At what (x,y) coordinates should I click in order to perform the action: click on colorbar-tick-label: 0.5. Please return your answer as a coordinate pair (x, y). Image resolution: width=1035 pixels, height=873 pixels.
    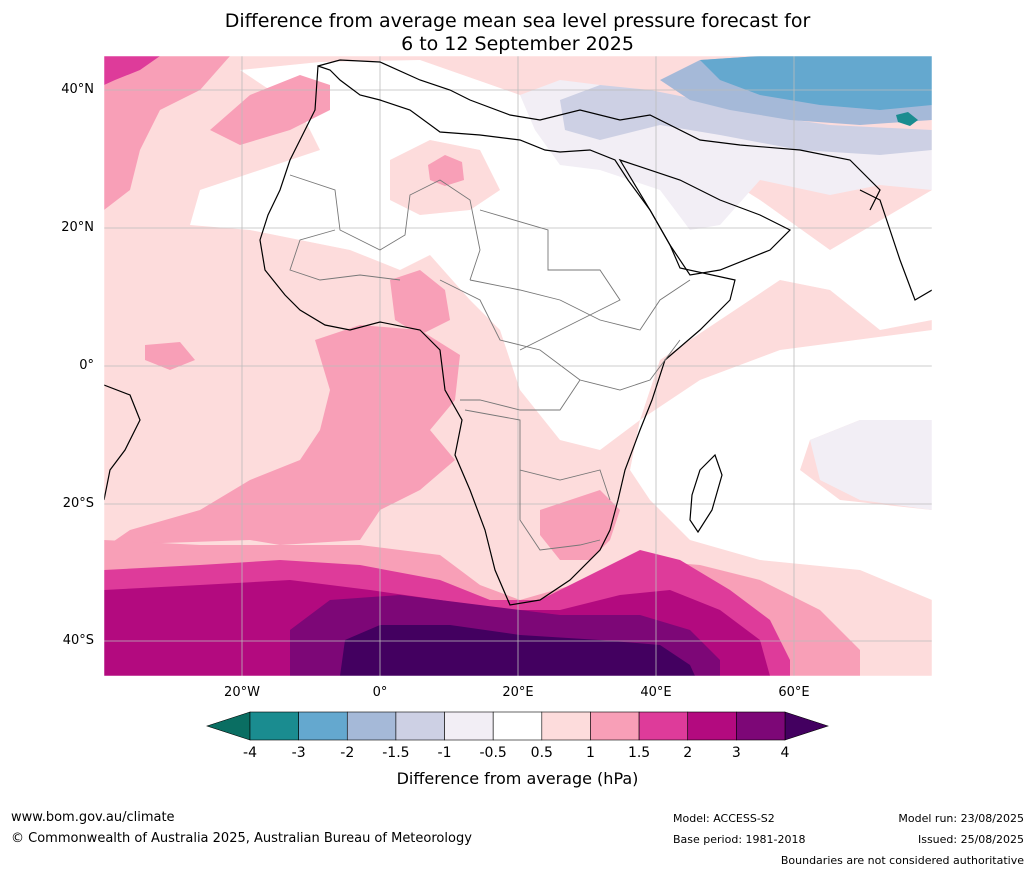
    Looking at the image, I should click on (541, 753).